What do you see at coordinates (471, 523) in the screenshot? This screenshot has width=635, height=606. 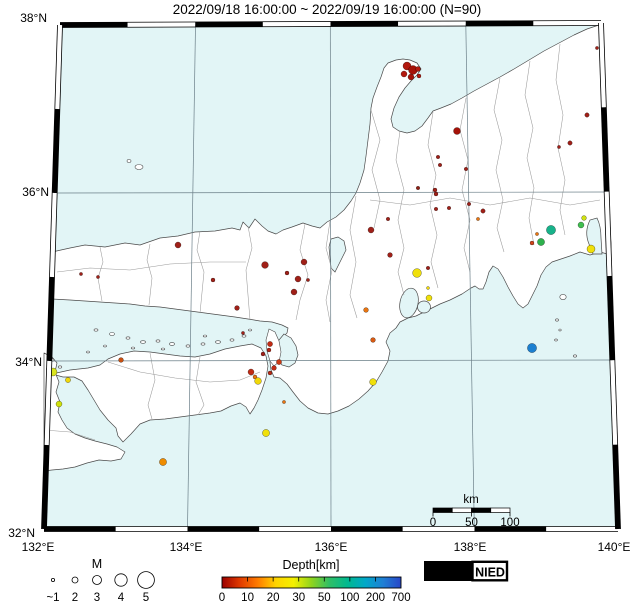 I see `scalebar-tick-label: 50` at bounding box center [471, 523].